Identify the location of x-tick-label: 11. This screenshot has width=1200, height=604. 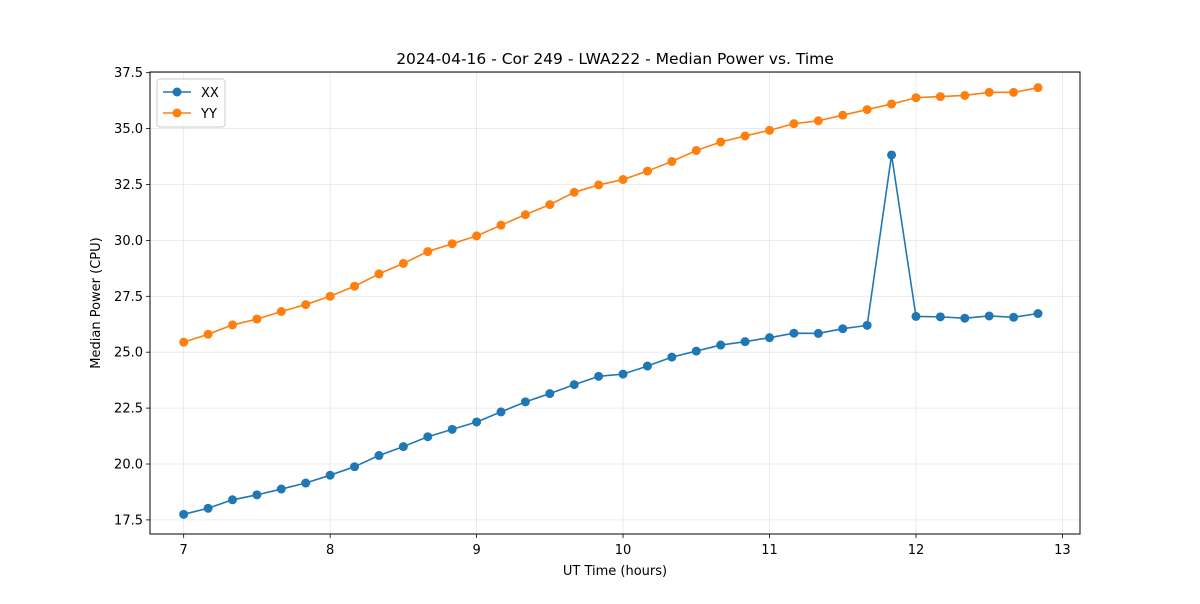
(769, 550).